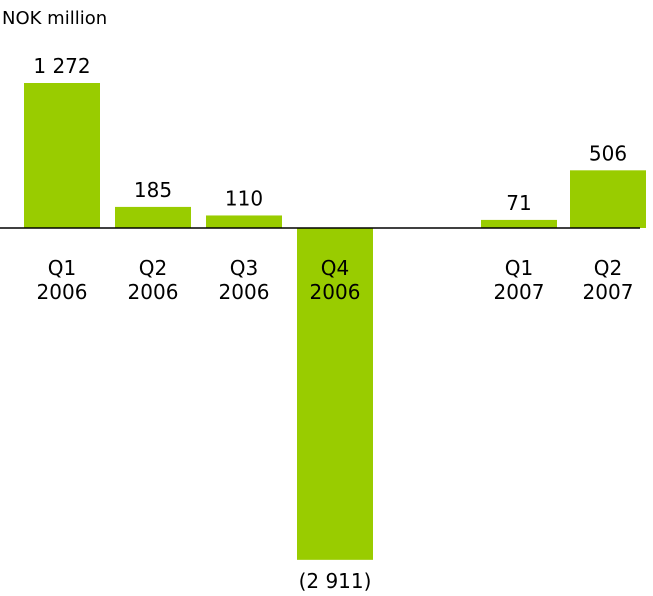 This screenshot has width=653, height=596. I want to click on category-label-1-line-0: Q2, so click(153, 268).